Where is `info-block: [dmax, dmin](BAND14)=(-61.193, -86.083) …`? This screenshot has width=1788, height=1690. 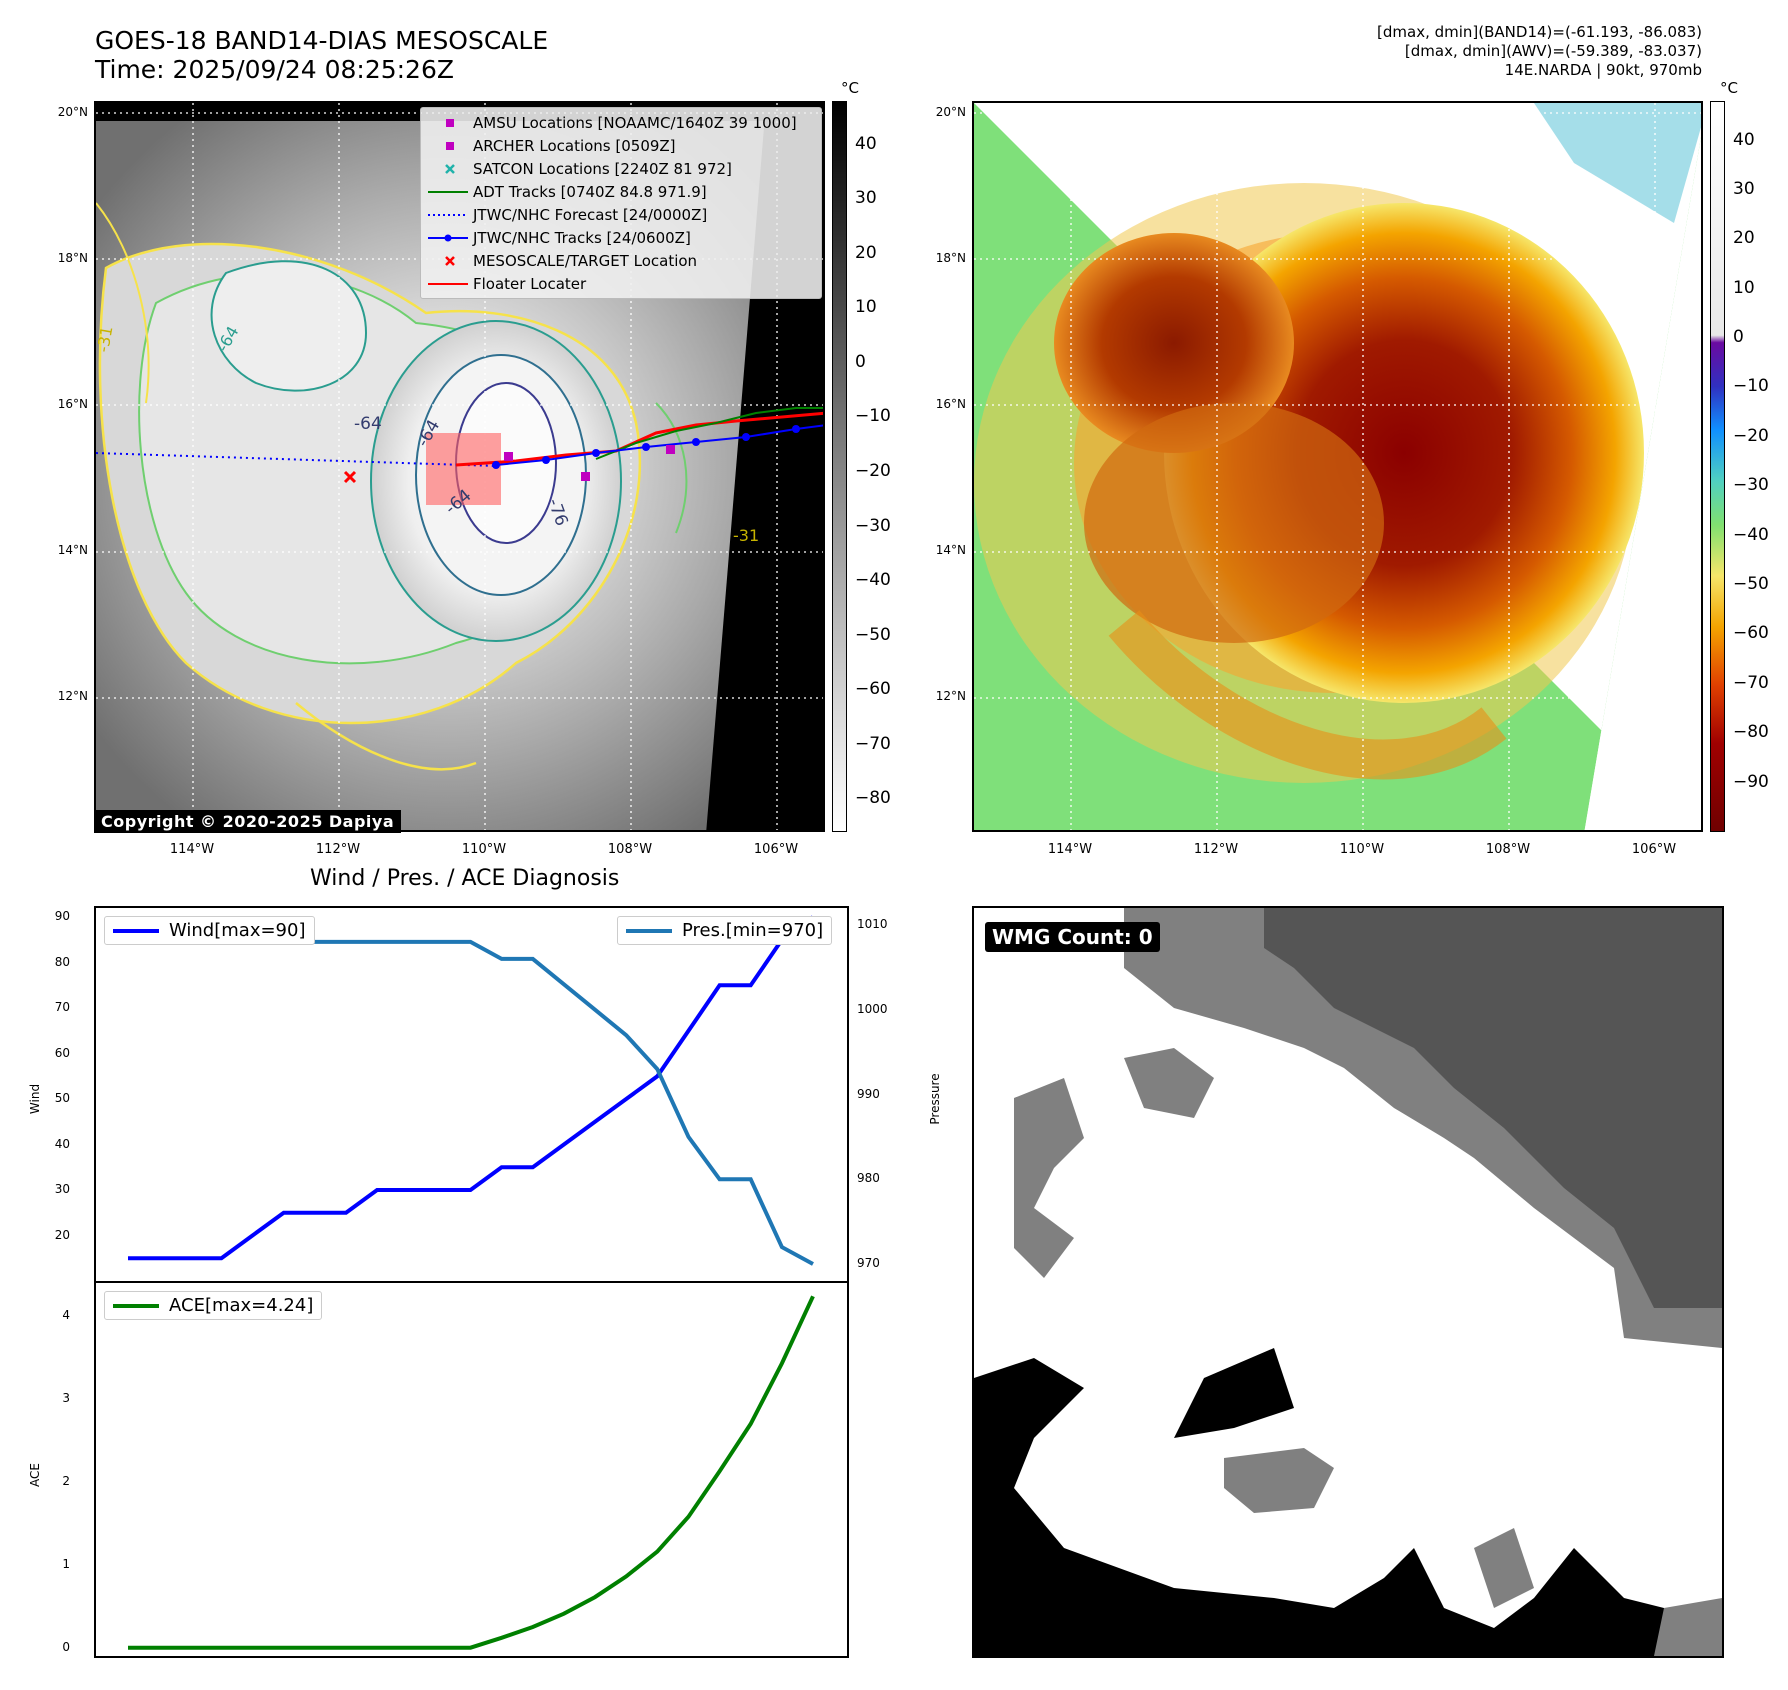 info-block: [dmax, dmin](BAND14)=(-61.193, -86.083) … is located at coordinates (1539, 51).